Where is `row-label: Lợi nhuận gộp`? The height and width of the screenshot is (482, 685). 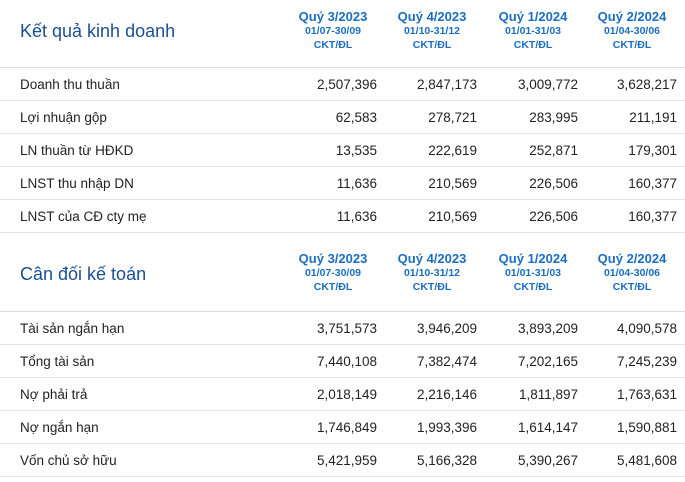
row-label: Lợi nhuận gộp is located at coordinates (63, 117).